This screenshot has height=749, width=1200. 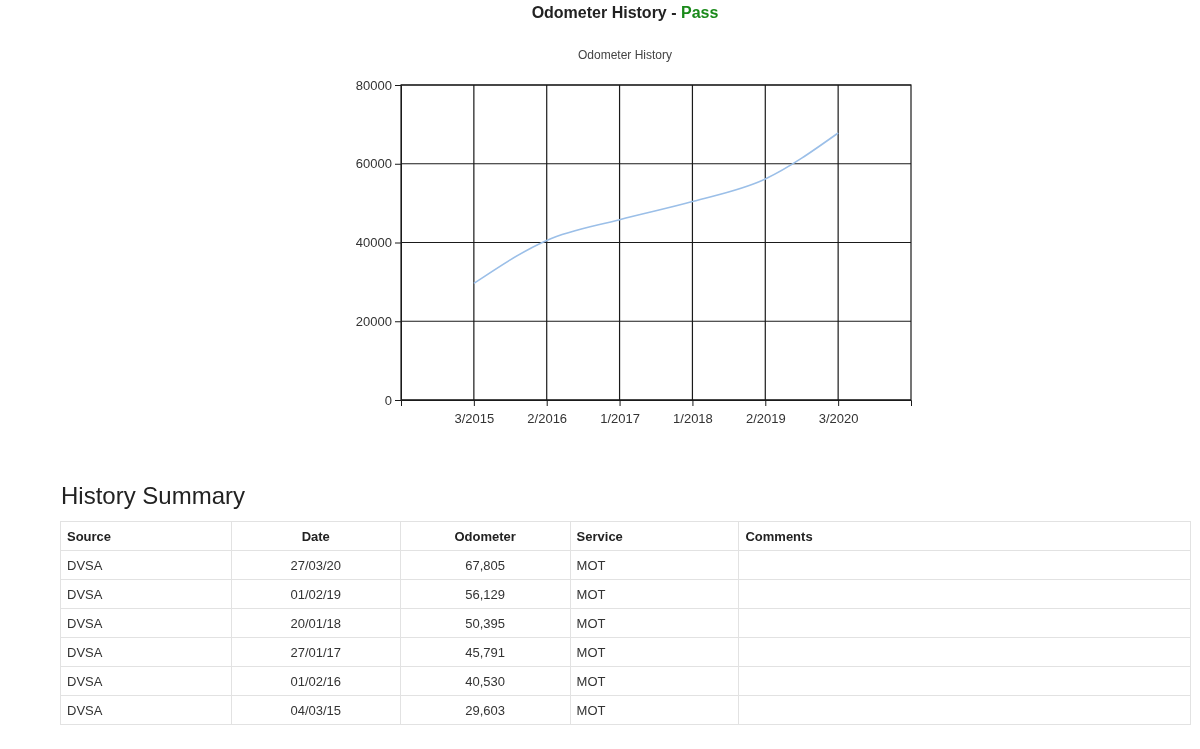 What do you see at coordinates (485, 652) in the screenshot?
I see `text: 45,791` at bounding box center [485, 652].